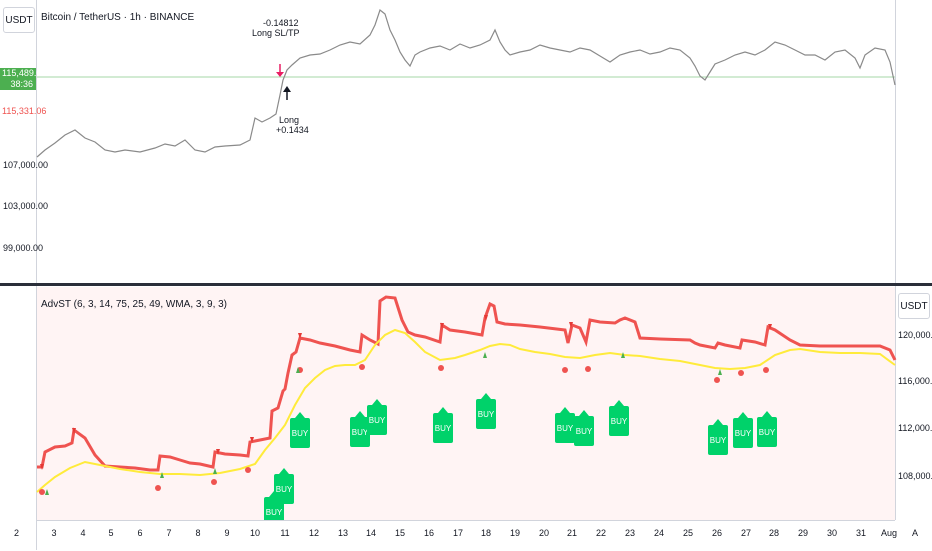 Image resolution: width=932 pixels, height=551 pixels. Describe the element at coordinates (743, 430) in the screenshot. I see `buy-signal-12: BUY` at that location.